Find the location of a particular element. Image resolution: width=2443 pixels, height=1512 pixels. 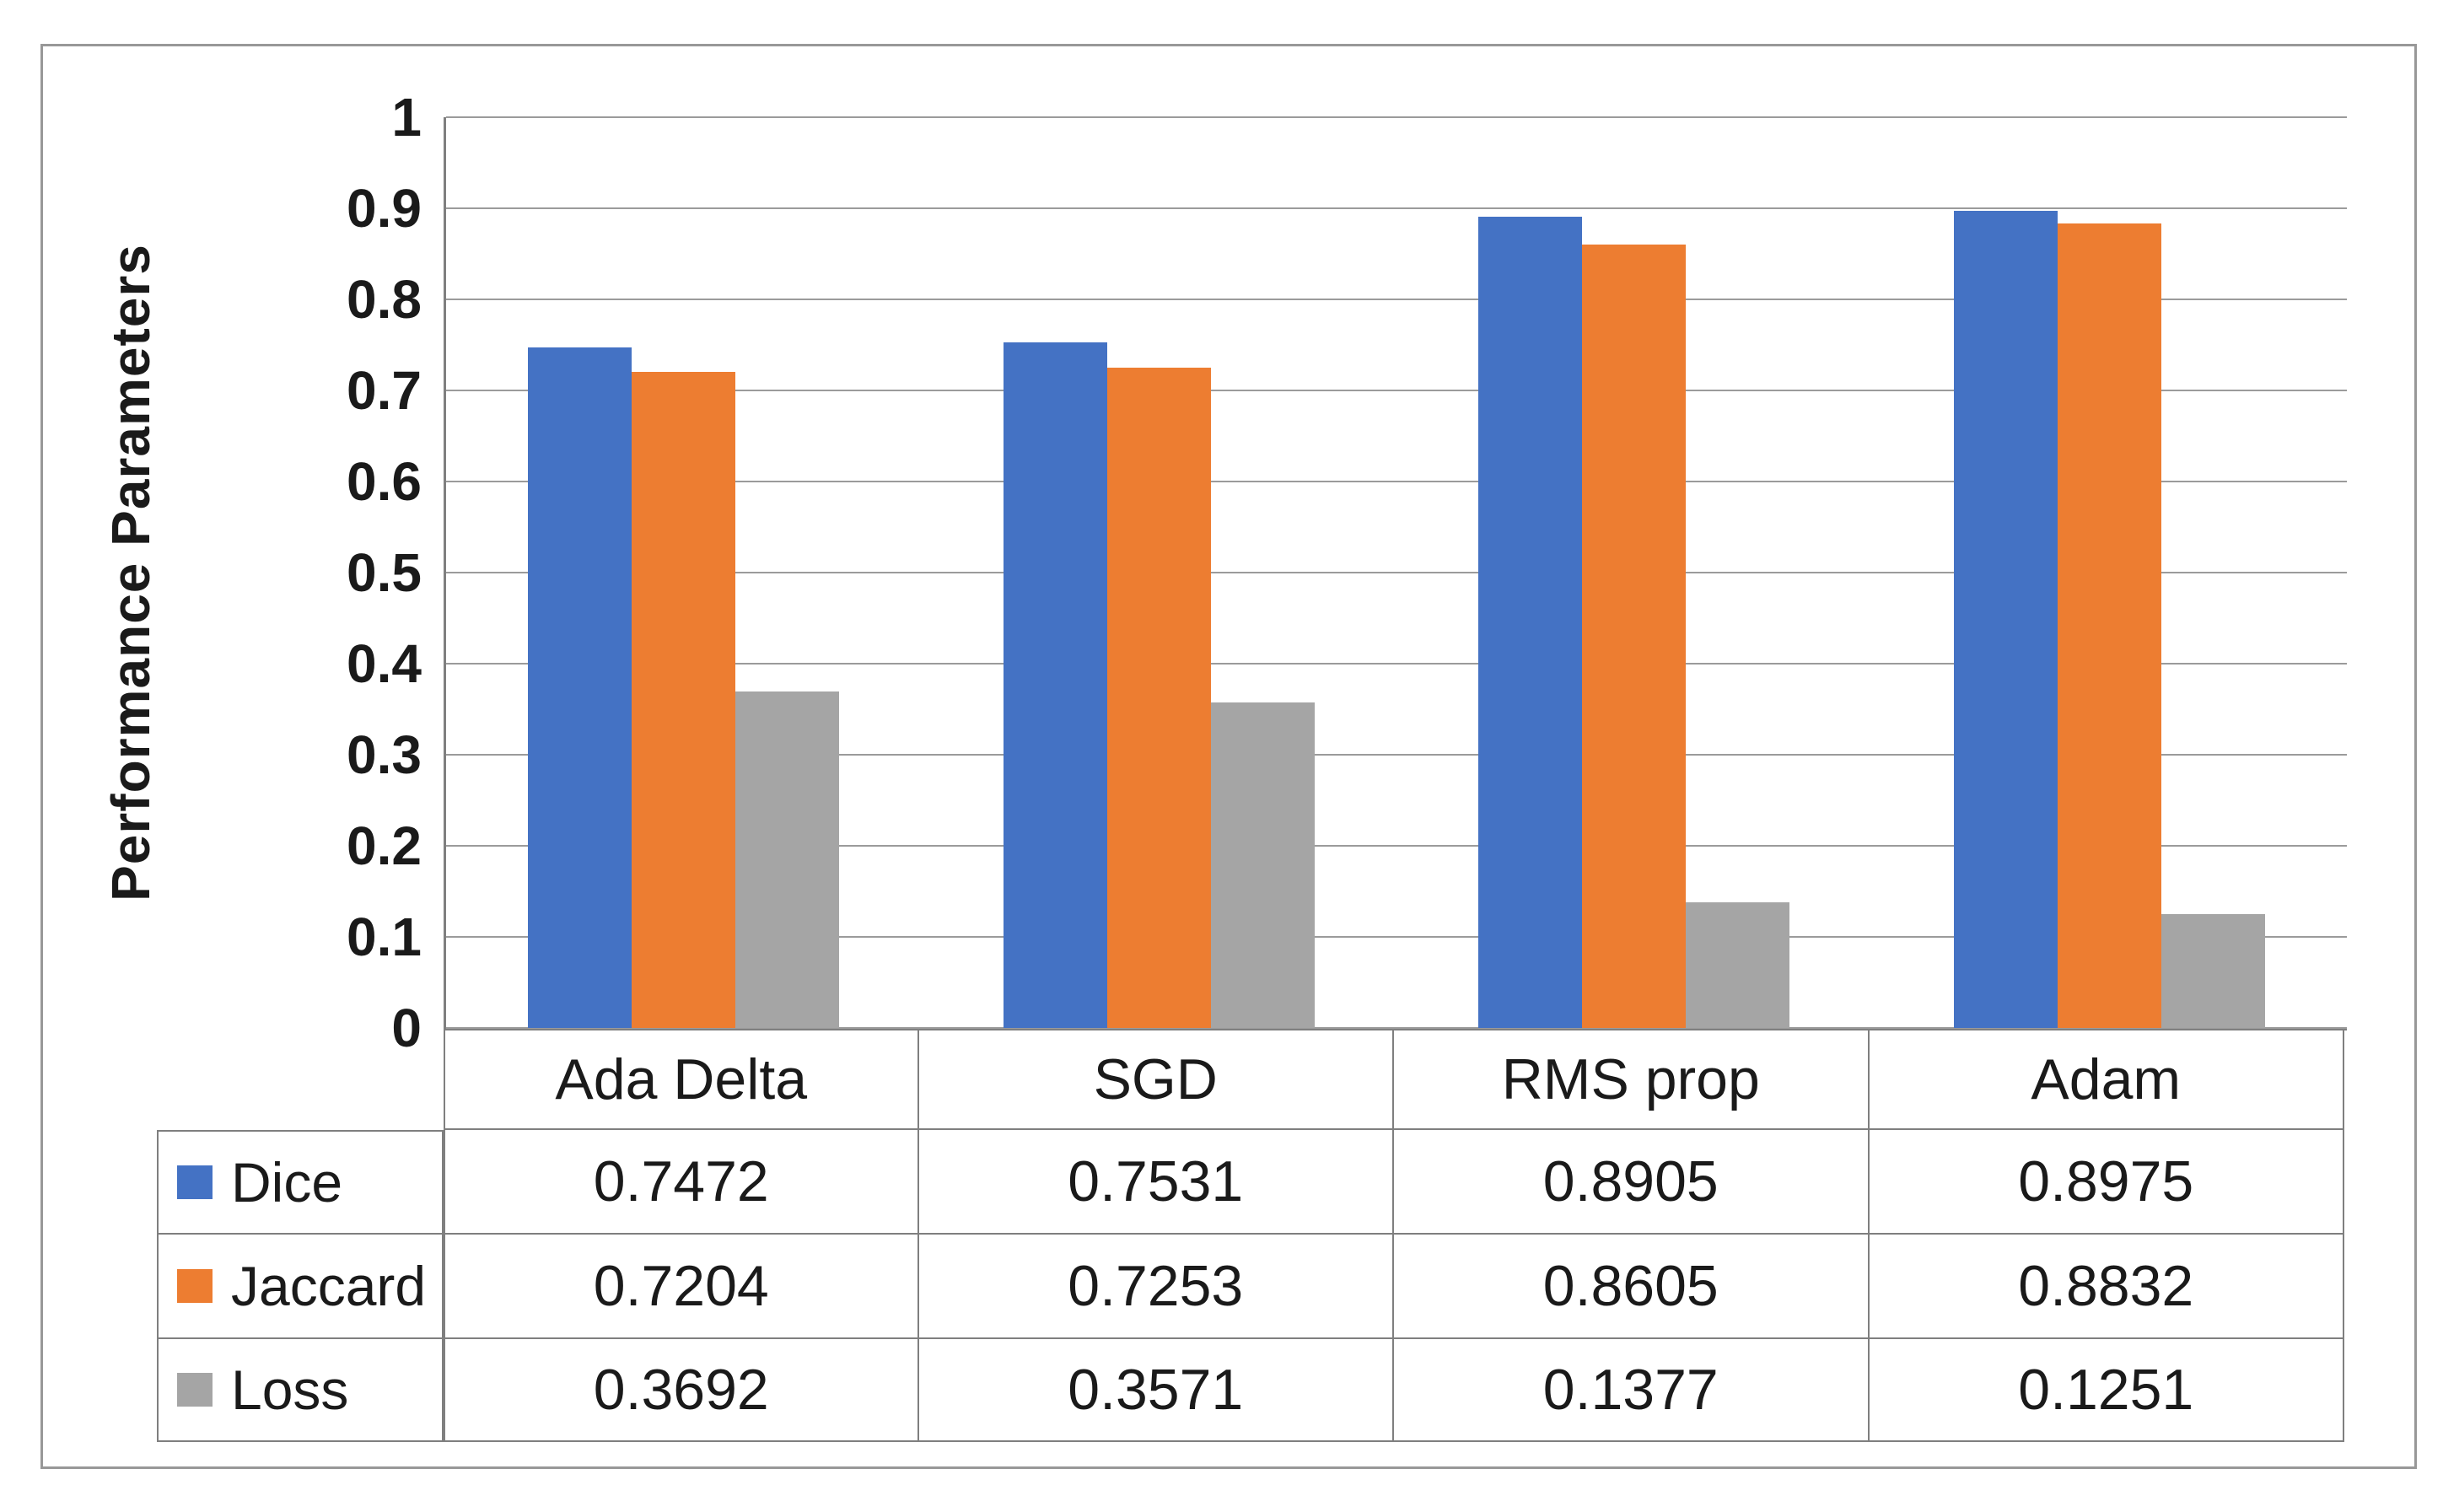

category-header-rms-prop: RMS prop is located at coordinates (1632, 1080).